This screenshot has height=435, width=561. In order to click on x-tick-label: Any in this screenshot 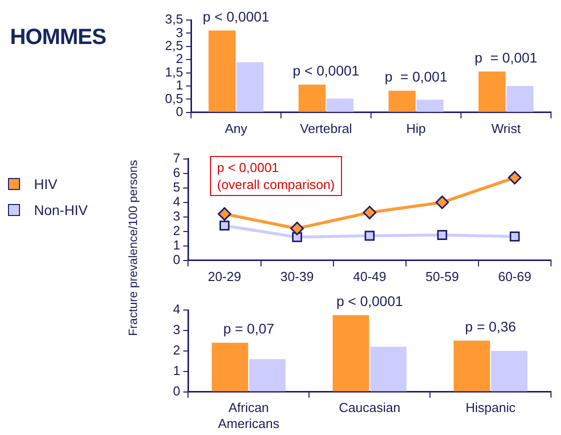, I will do `click(236, 128)`.